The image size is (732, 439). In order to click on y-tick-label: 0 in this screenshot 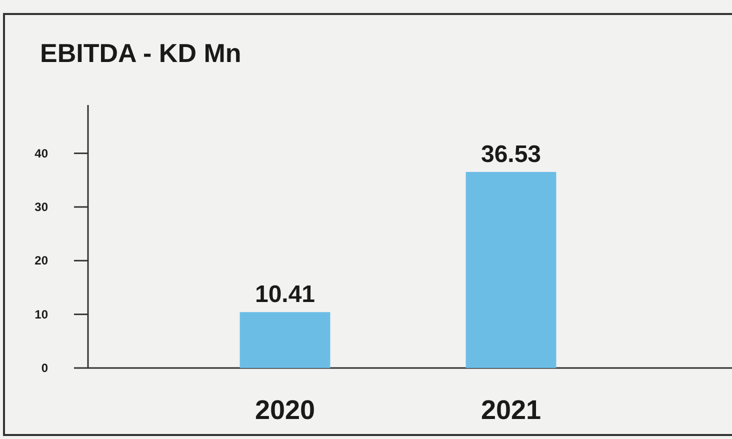, I will do `click(44, 368)`.